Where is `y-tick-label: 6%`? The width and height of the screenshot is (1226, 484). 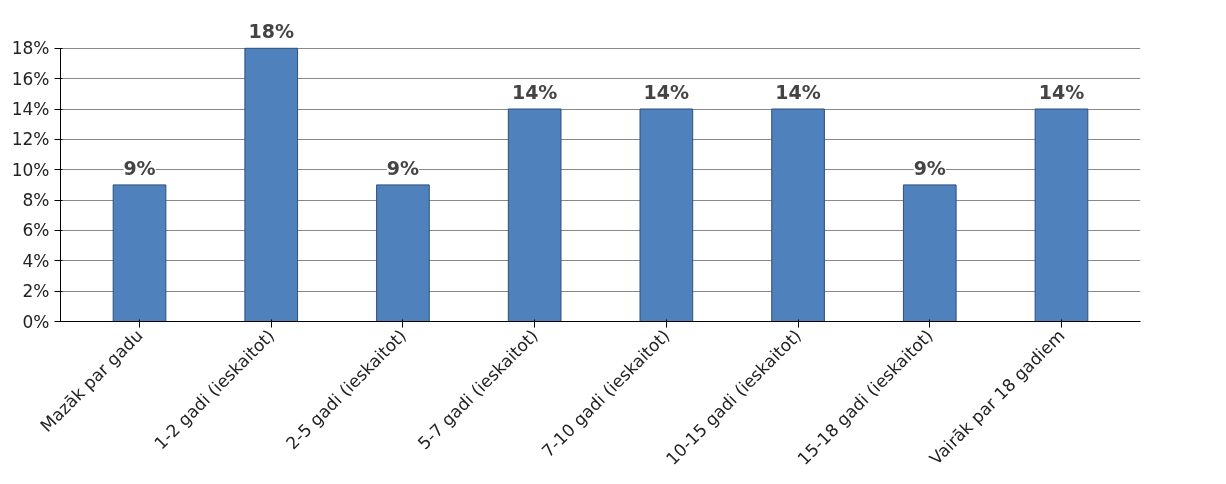
y-tick-label: 6% is located at coordinates (36, 230).